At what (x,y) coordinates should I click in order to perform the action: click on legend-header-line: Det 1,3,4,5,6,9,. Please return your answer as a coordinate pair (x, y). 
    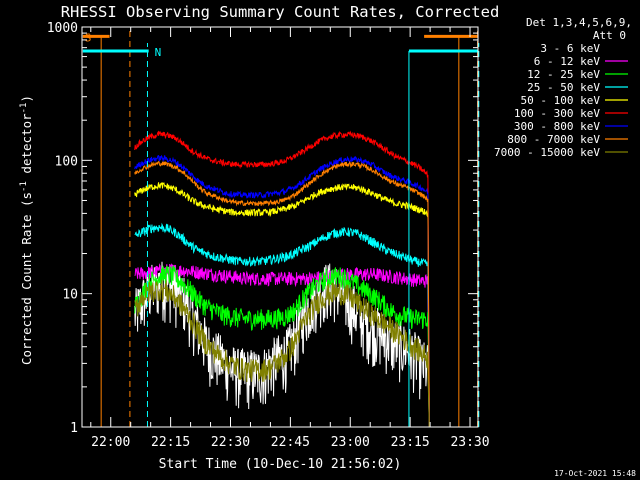
    Looking at the image, I should click on (579, 22).